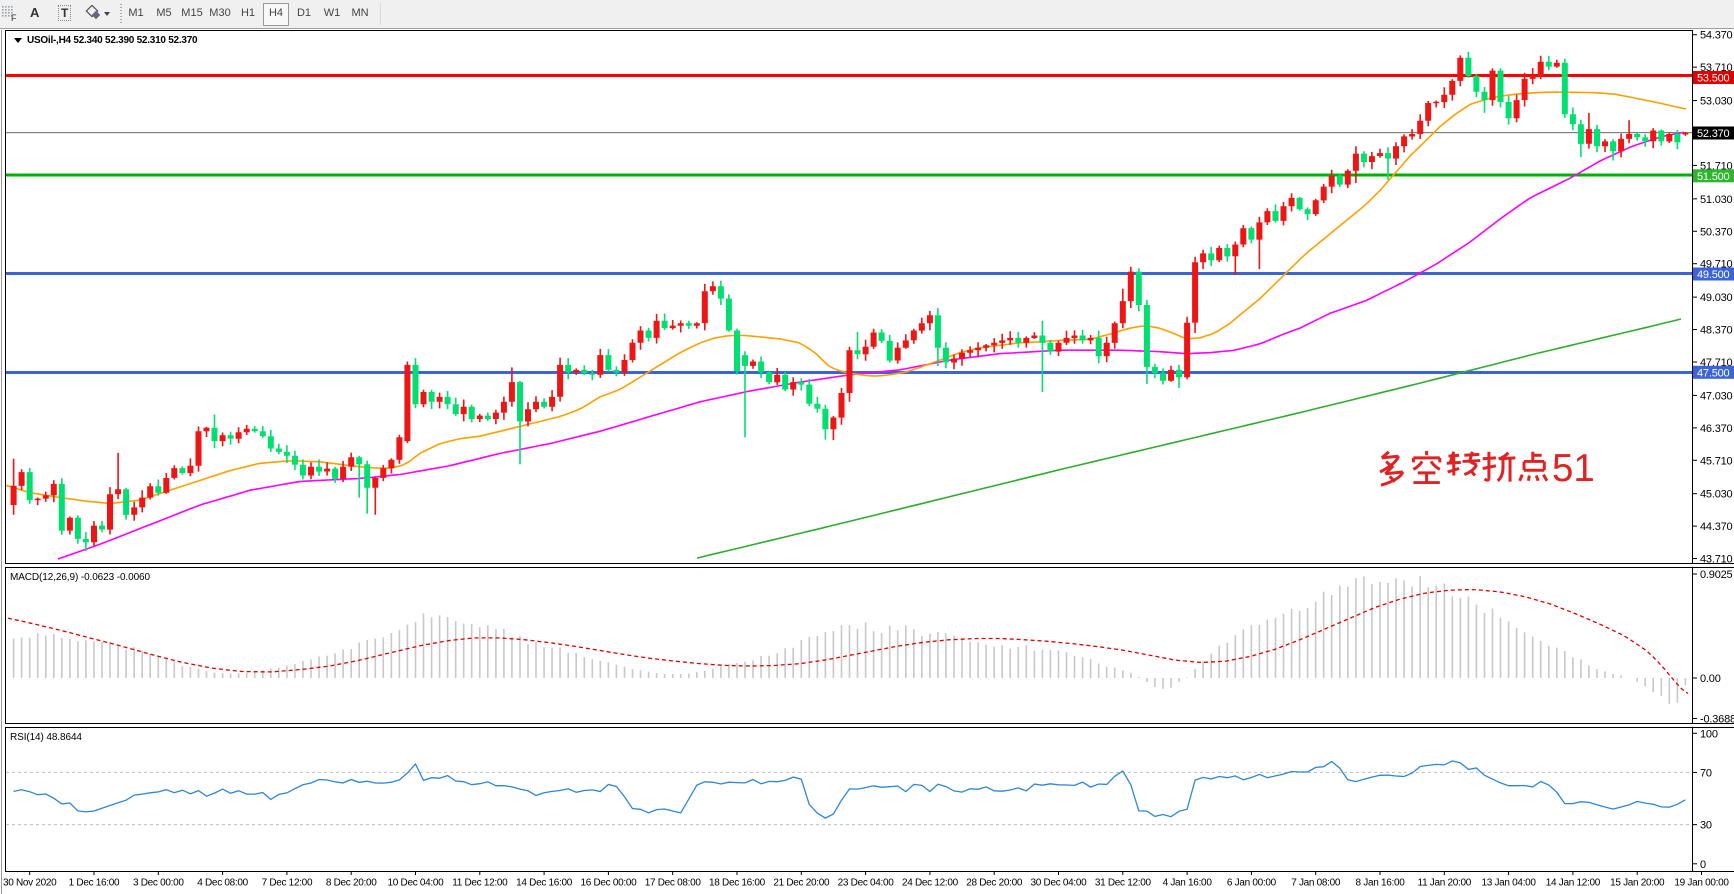 This screenshot has width=1734, height=894. I want to click on svg-text: 70, so click(1706, 773).